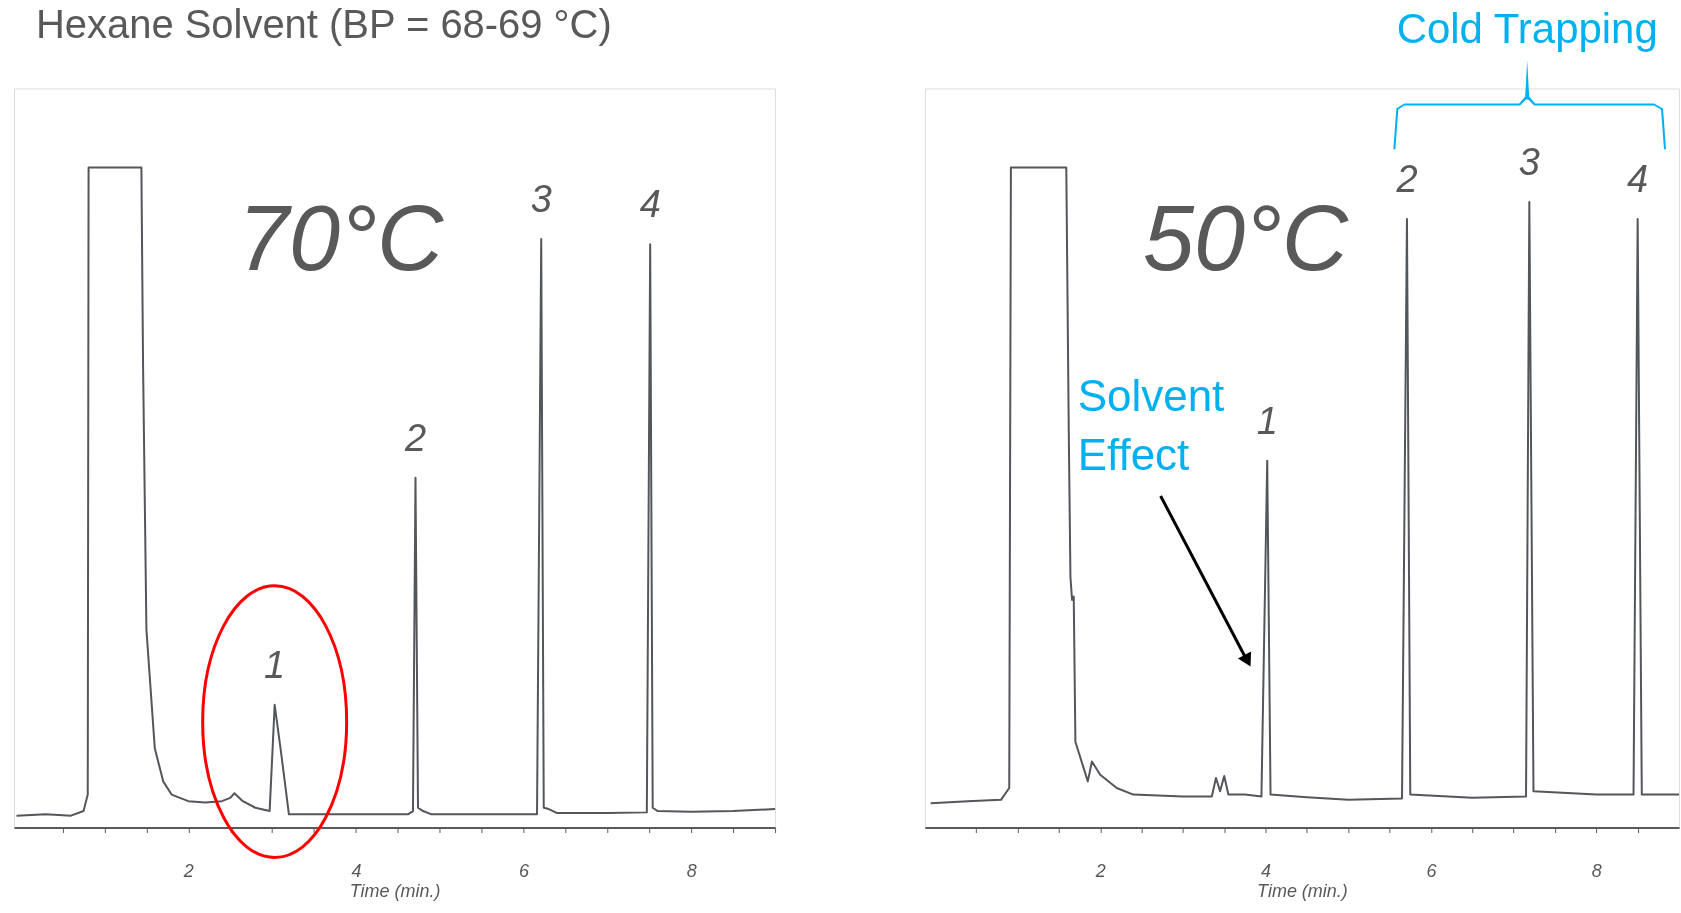 Image resolution: width=1681 pixels, height=913 pixels. Describe the element at coordinates (1245, 238) in the screenshot. I see `annotation: 50°C` at that location.